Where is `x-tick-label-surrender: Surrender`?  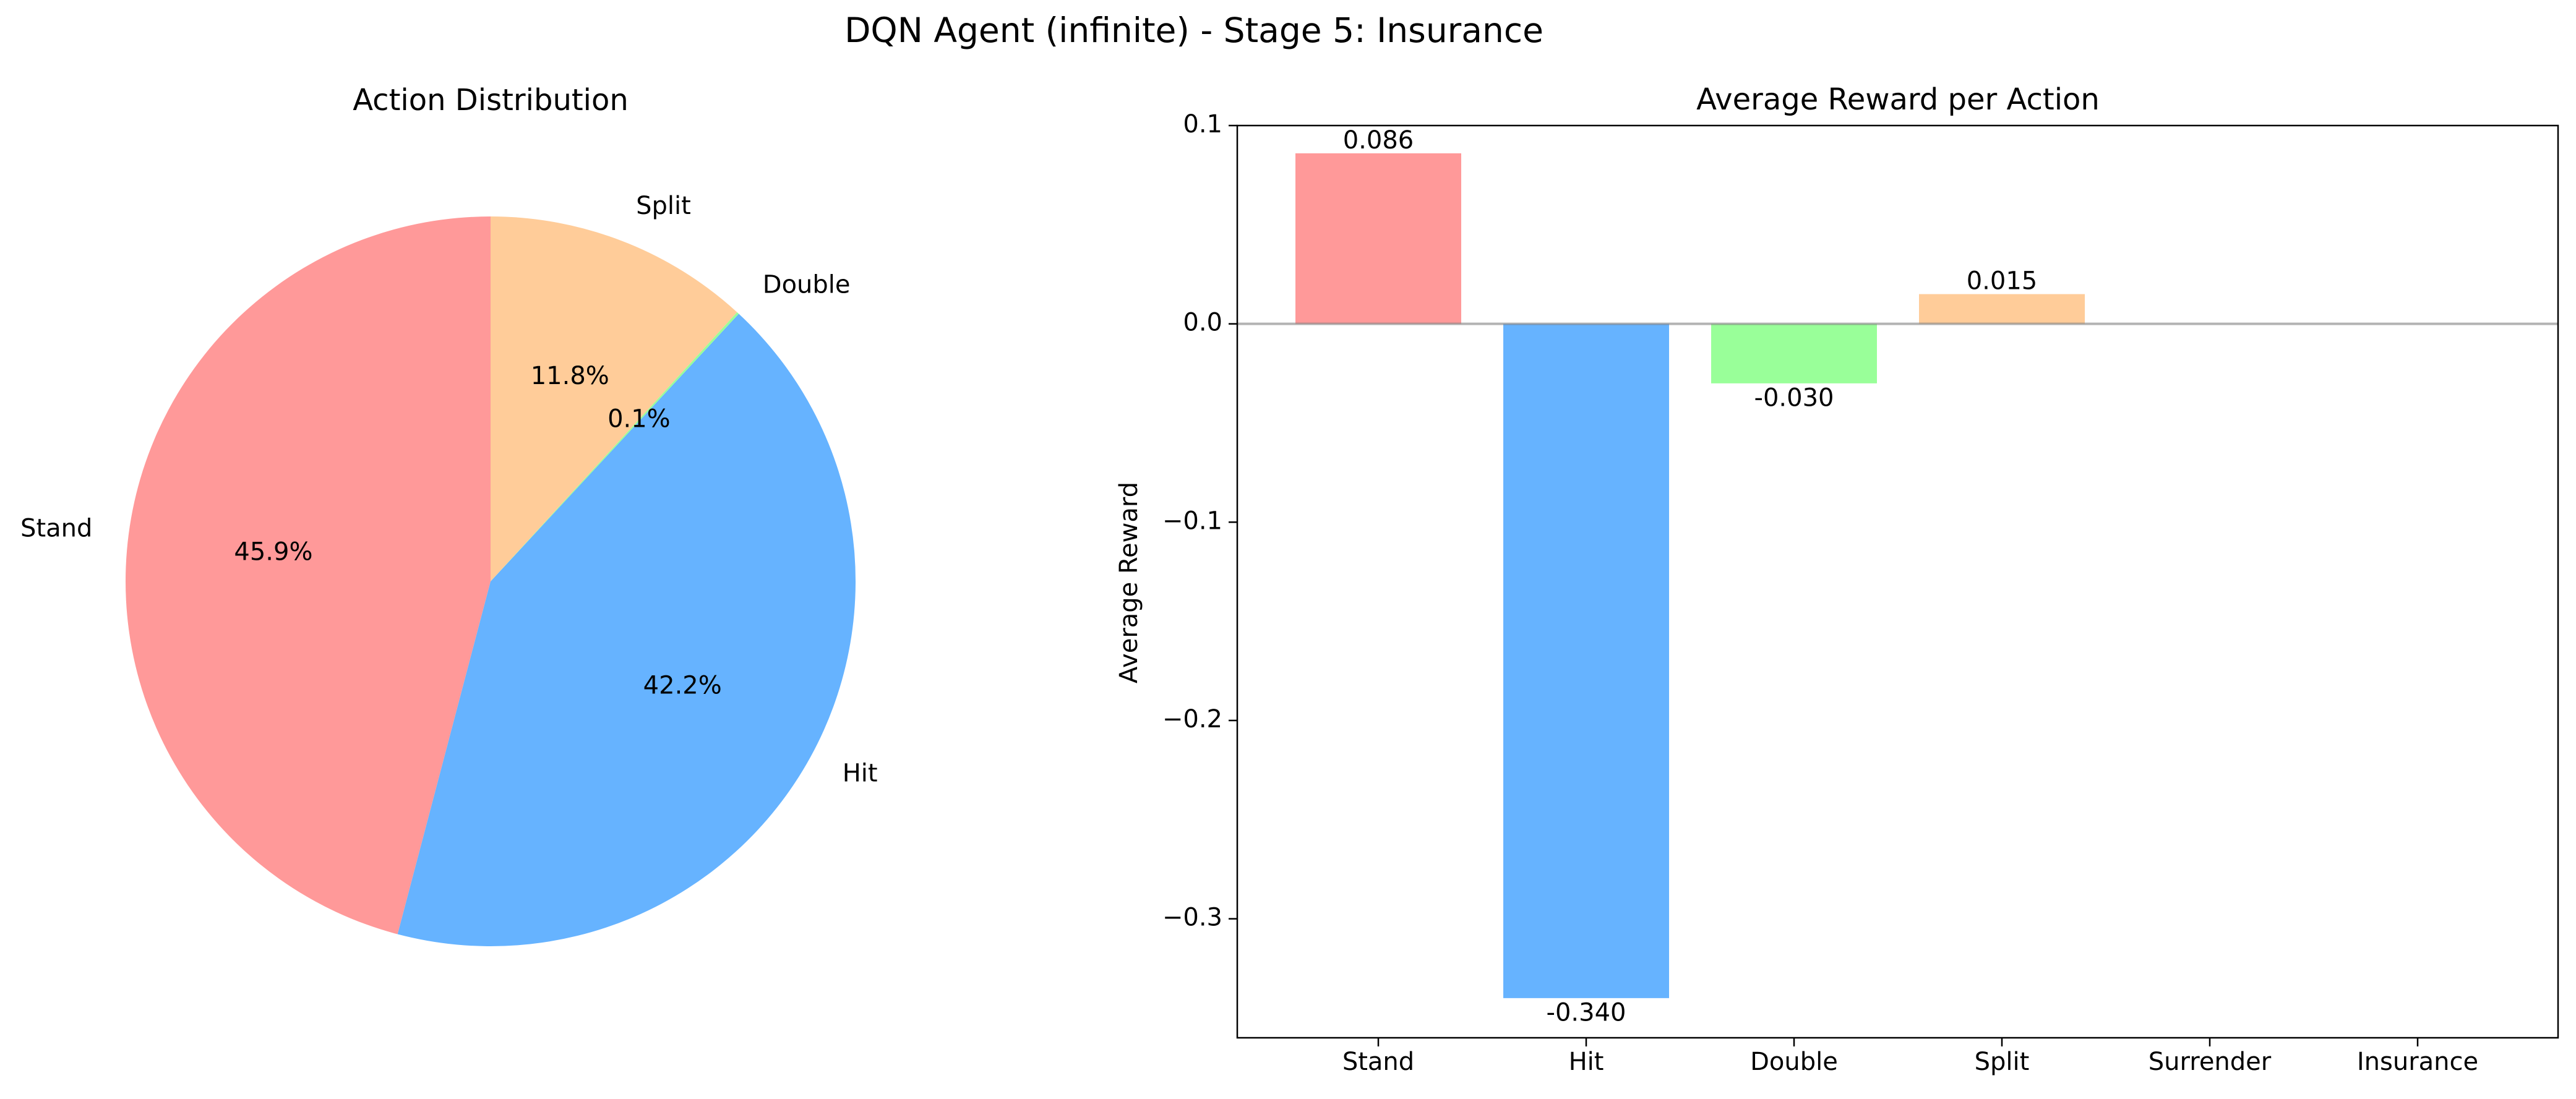 x-tick-label-surrender: Surrender is located at coordinates (2210, 1062).